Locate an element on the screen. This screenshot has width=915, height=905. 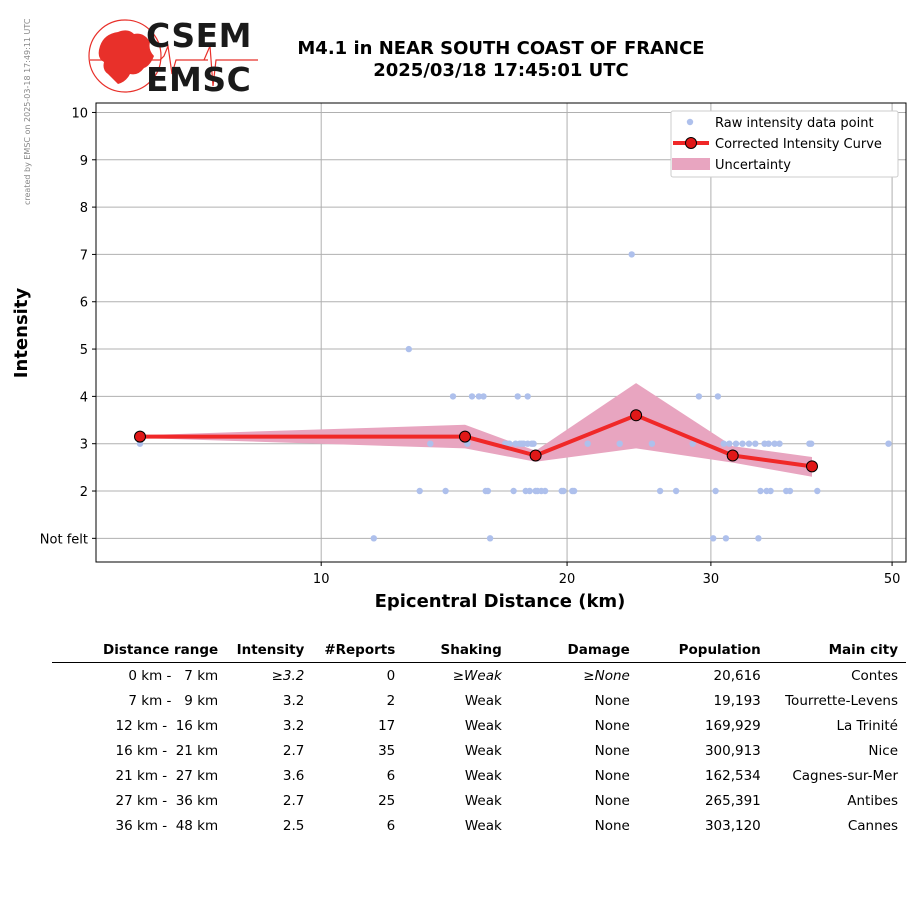
legend-raw-label: Raw intensity data point is located at coordinates (794, 123).